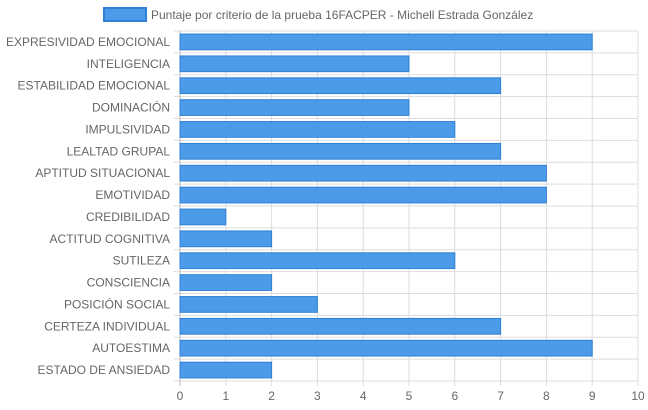  What do you see at coordinates (88, 42) in the screenshot?
I see `category-label: EXPRESIVIDAD EMOCIONAL` at bounding box center [88, 42].